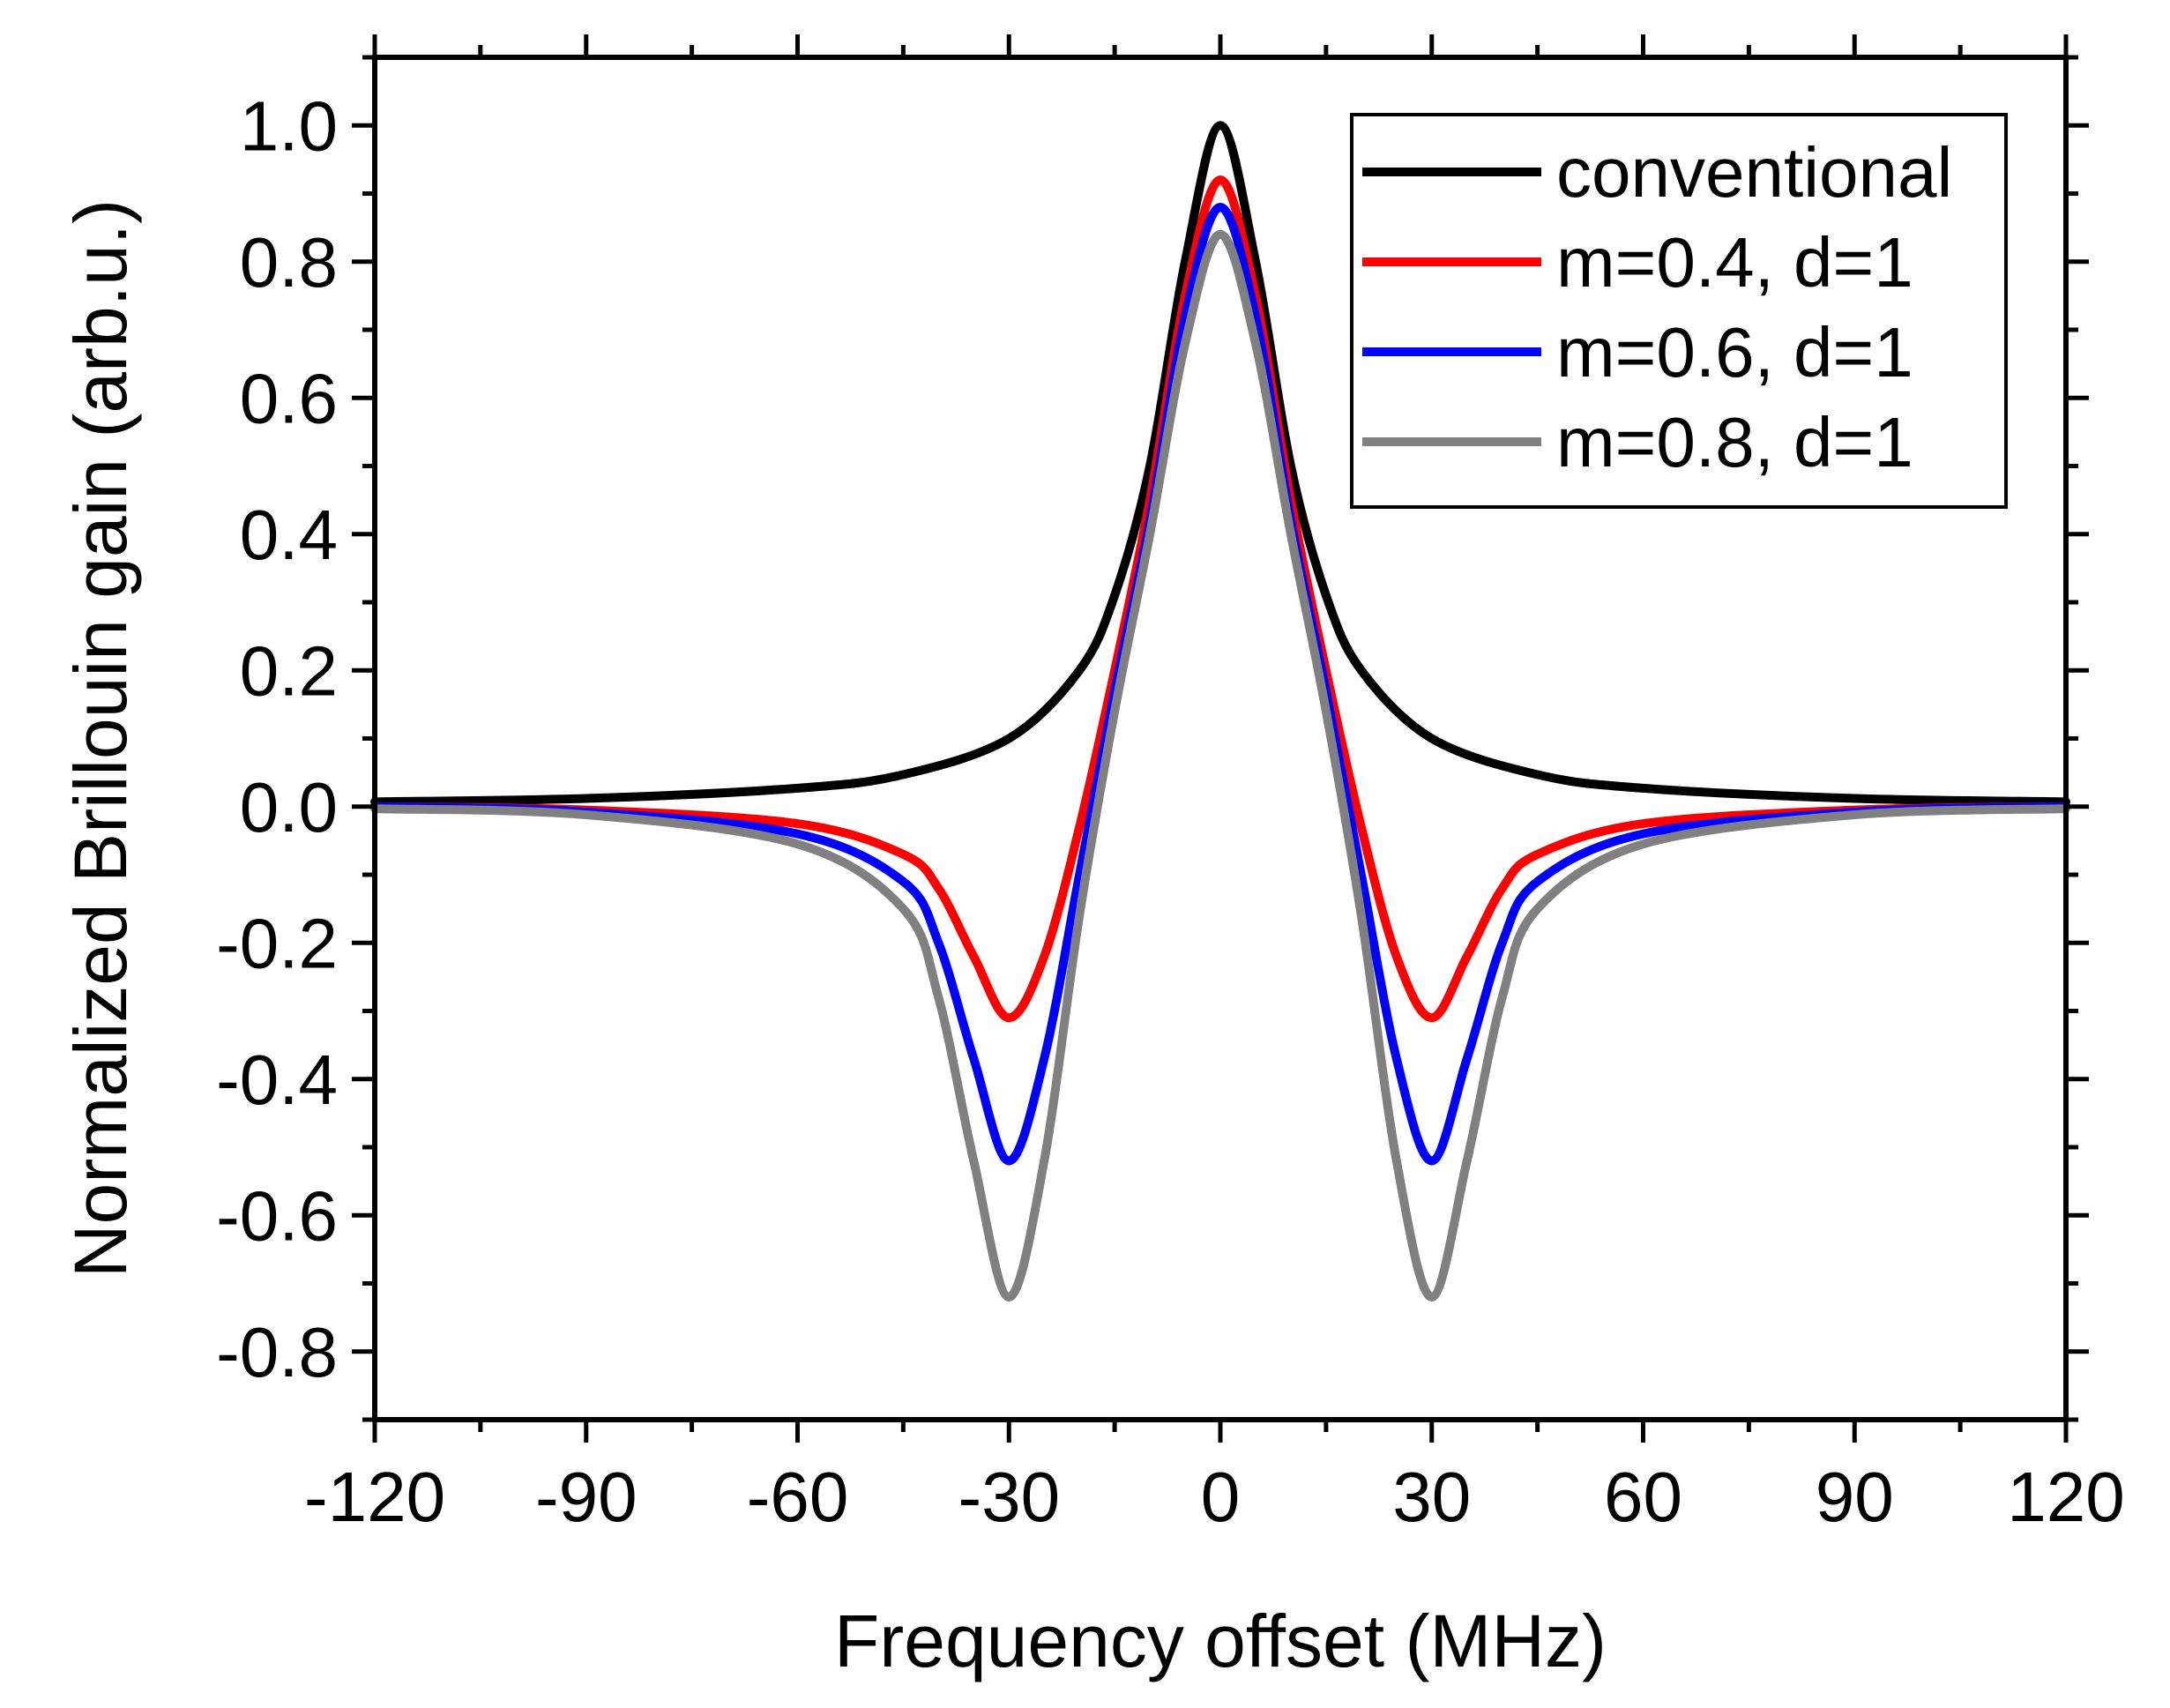 This screenshot has height=1708, width=2170. Describe the element at coordinates (1855, 1497) in the screenshot. I see `x-tick-label: 90` at that location.